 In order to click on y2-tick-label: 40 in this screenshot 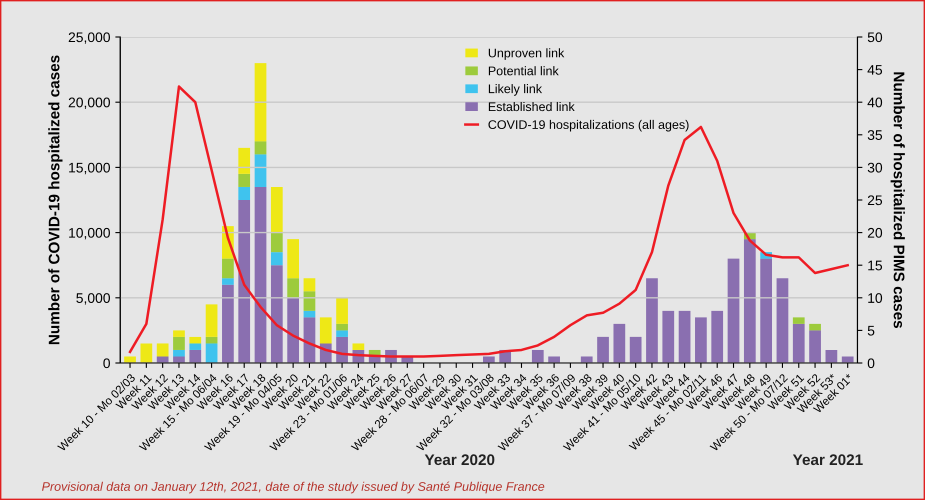, I will do `click(875, 103)`.